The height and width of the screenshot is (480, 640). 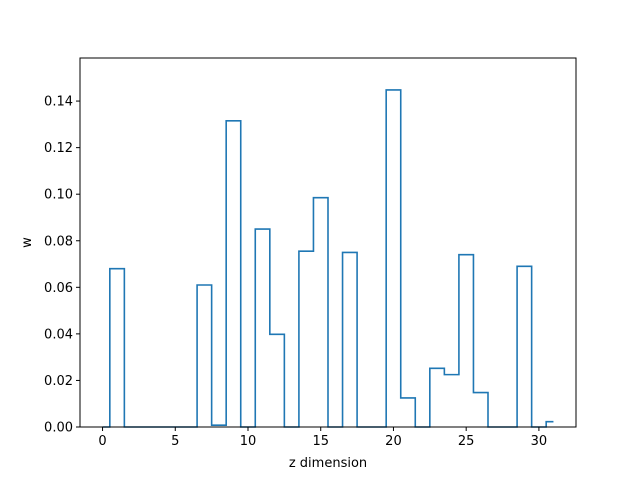 What do you see at coordinates (328, 463) in the screenshot?
I see `x-axis-label: z dimension` at bounding box center [328, 463].